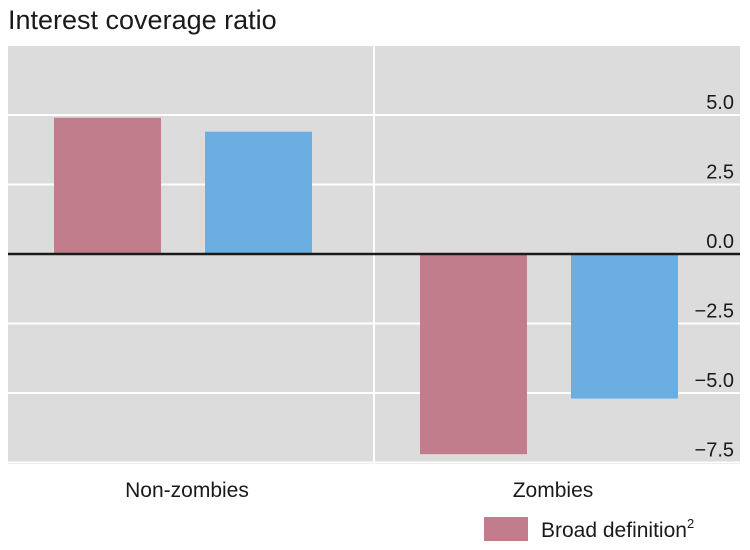 The height and width of the screenshot is (550, 750). Describe the element at coordinates (714, 451) in the screenshot. I see `y-tick-label: −7.5` at that location.